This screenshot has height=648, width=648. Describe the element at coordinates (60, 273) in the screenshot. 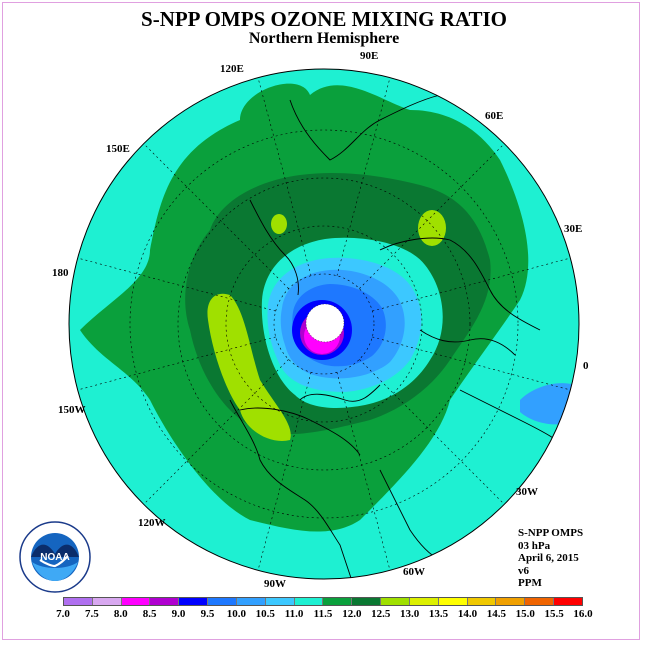

I see `lon-label-180: 180` at that location.